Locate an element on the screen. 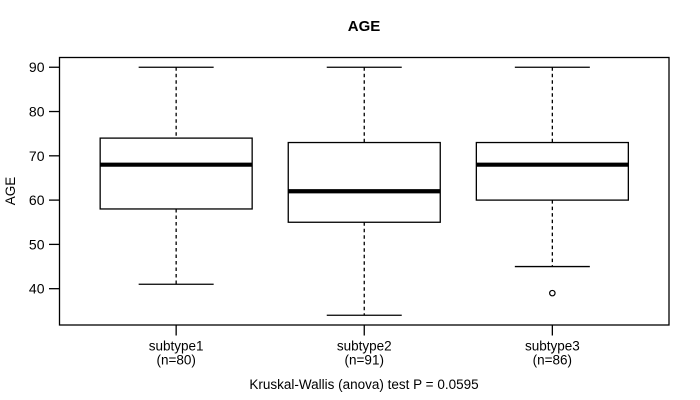 The image size is (700, 400). group-count-label: (n=91) is located at coordinates (364, 360).